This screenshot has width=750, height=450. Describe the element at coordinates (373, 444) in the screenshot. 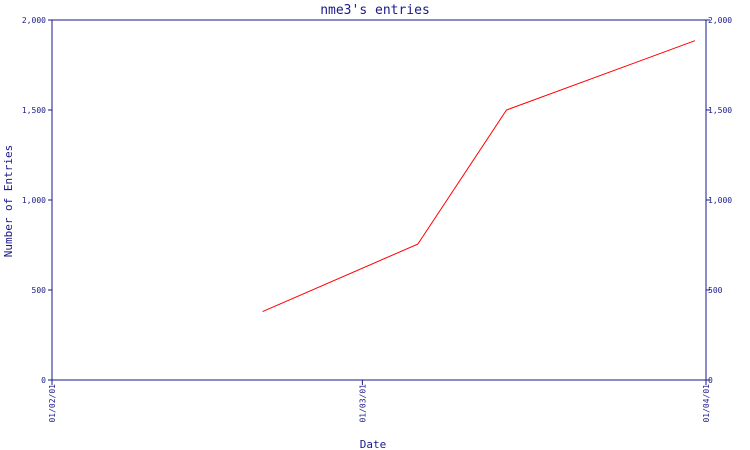

I see `x-axis-label: Date` at that location.